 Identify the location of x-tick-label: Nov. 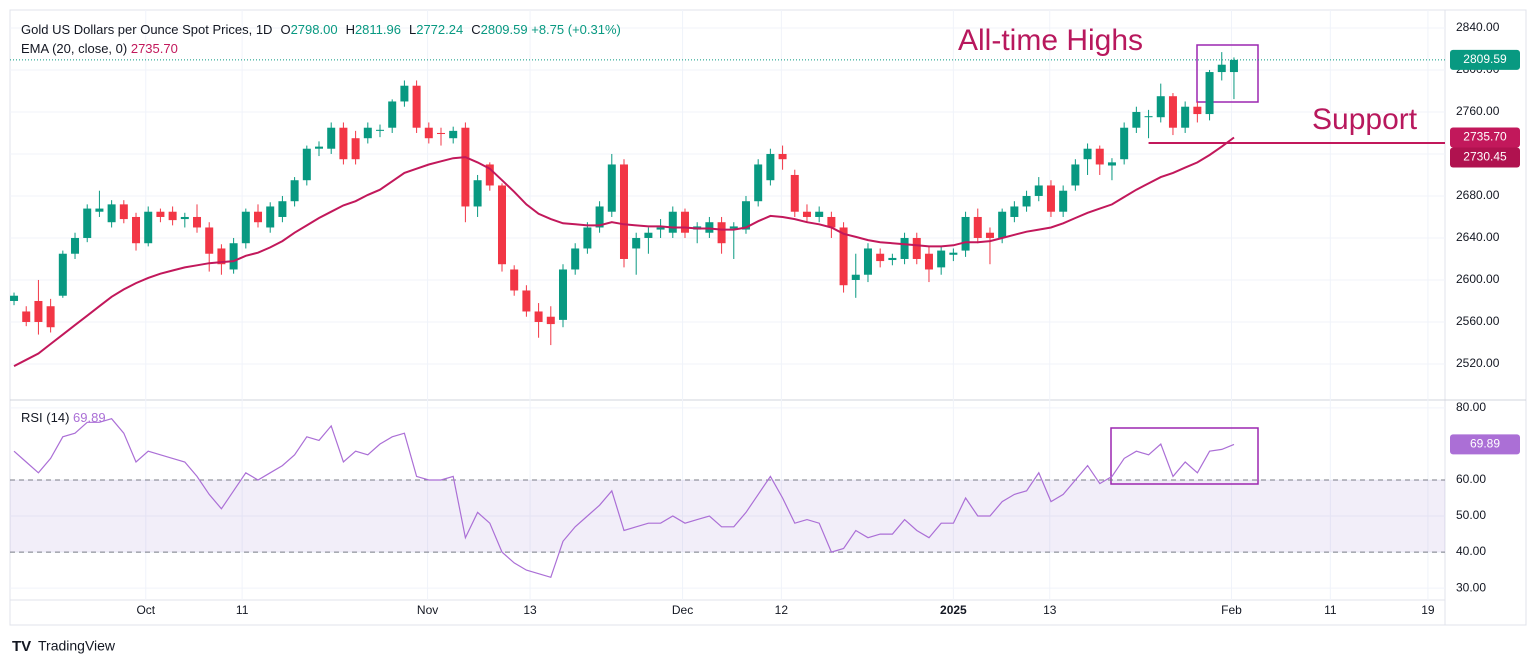
(427, 610).